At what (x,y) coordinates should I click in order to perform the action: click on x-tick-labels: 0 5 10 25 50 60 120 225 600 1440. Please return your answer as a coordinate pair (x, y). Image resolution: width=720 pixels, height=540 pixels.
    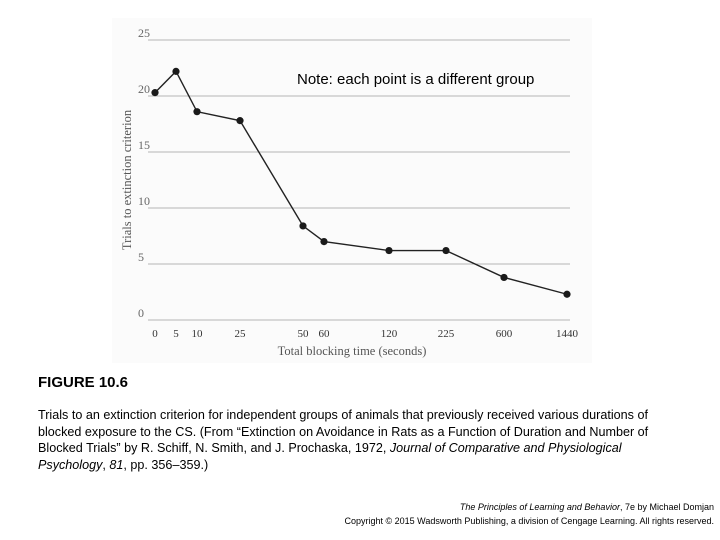
    Looking at the image, I should click on (365, 334).